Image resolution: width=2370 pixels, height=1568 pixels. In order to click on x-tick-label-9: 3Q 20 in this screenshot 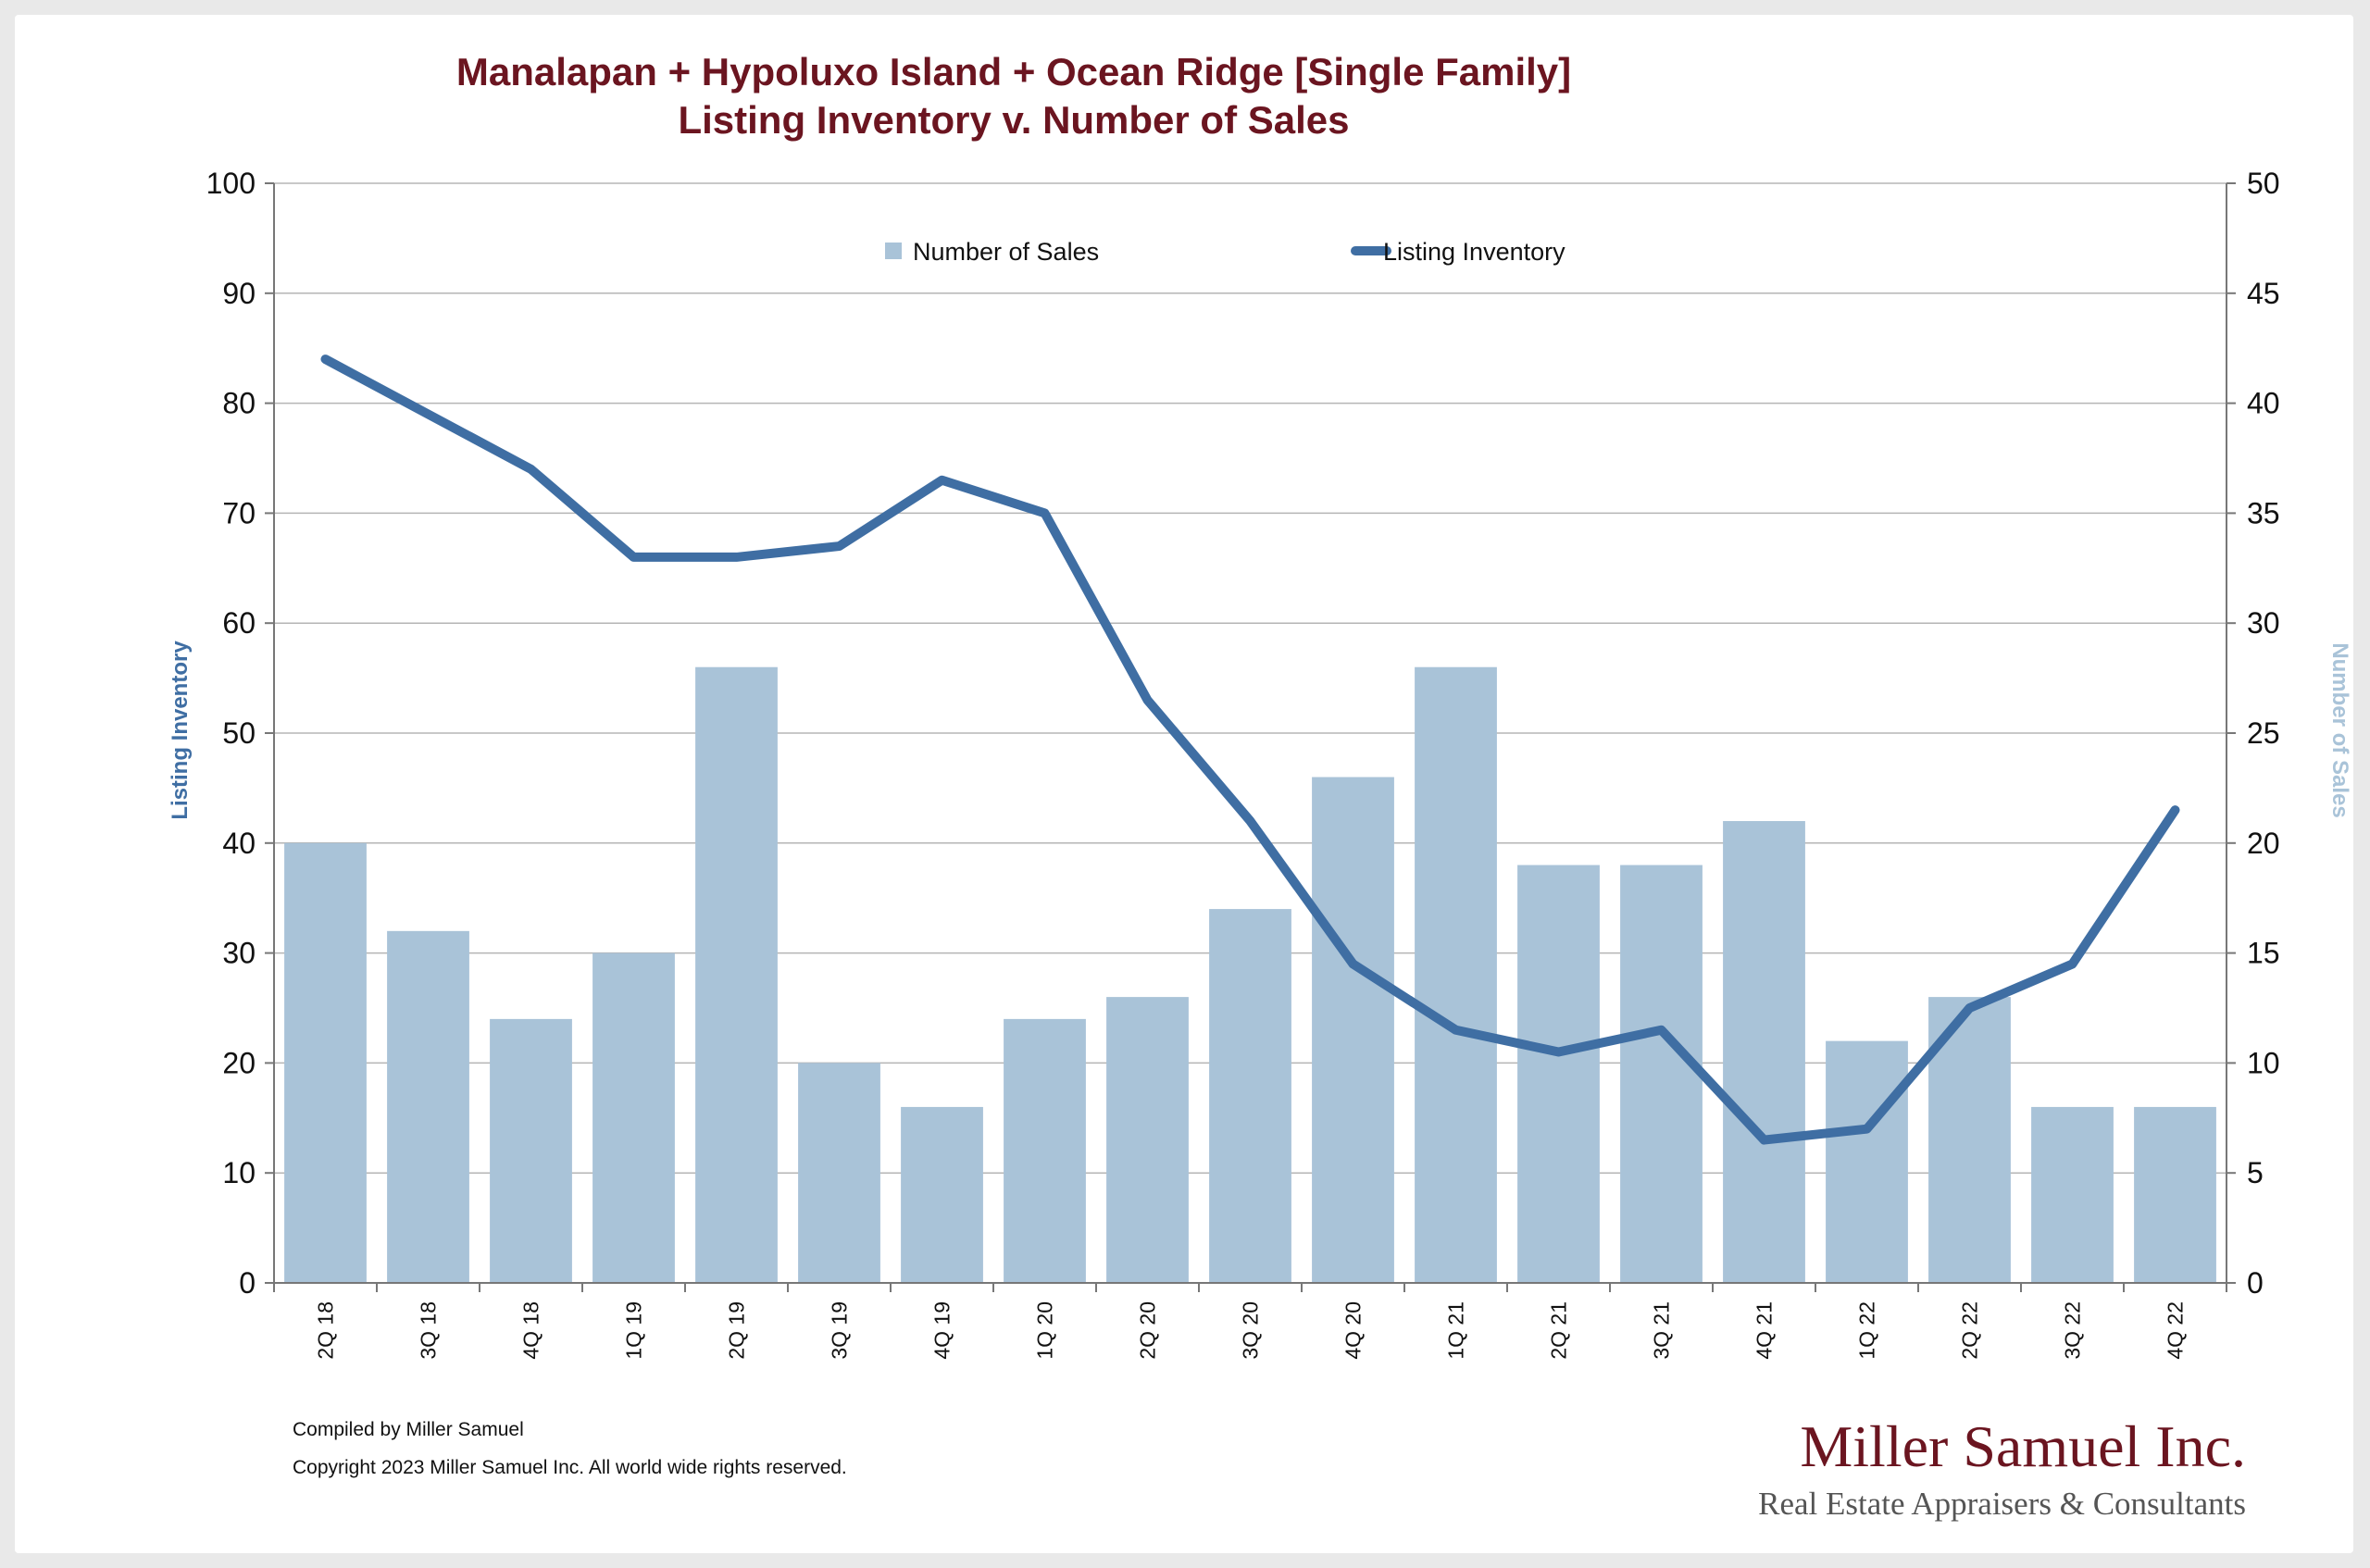, I will do `click(1251, 1330)`.